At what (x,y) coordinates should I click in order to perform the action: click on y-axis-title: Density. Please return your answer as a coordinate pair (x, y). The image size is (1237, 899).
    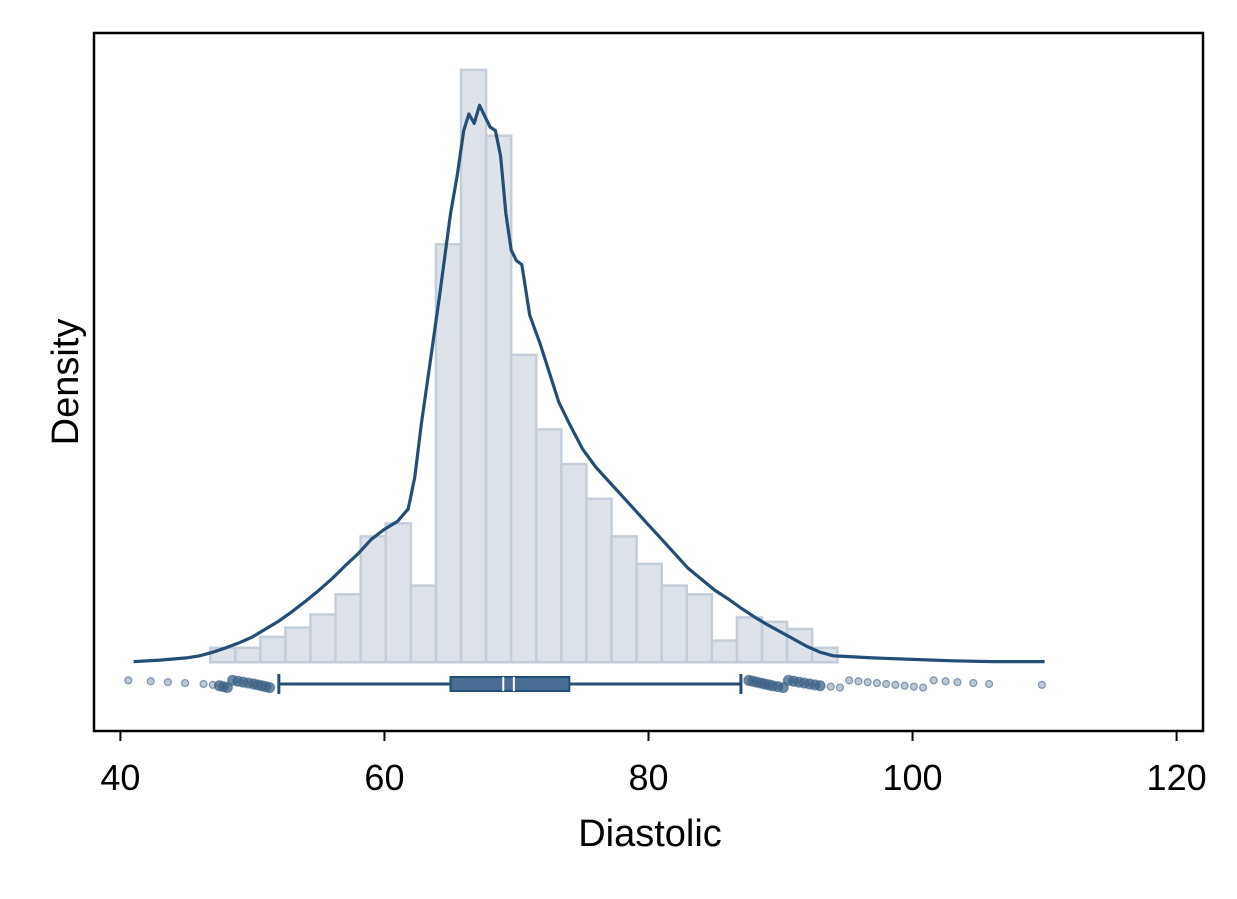
    Looking at the image, I should click on (66, 382).